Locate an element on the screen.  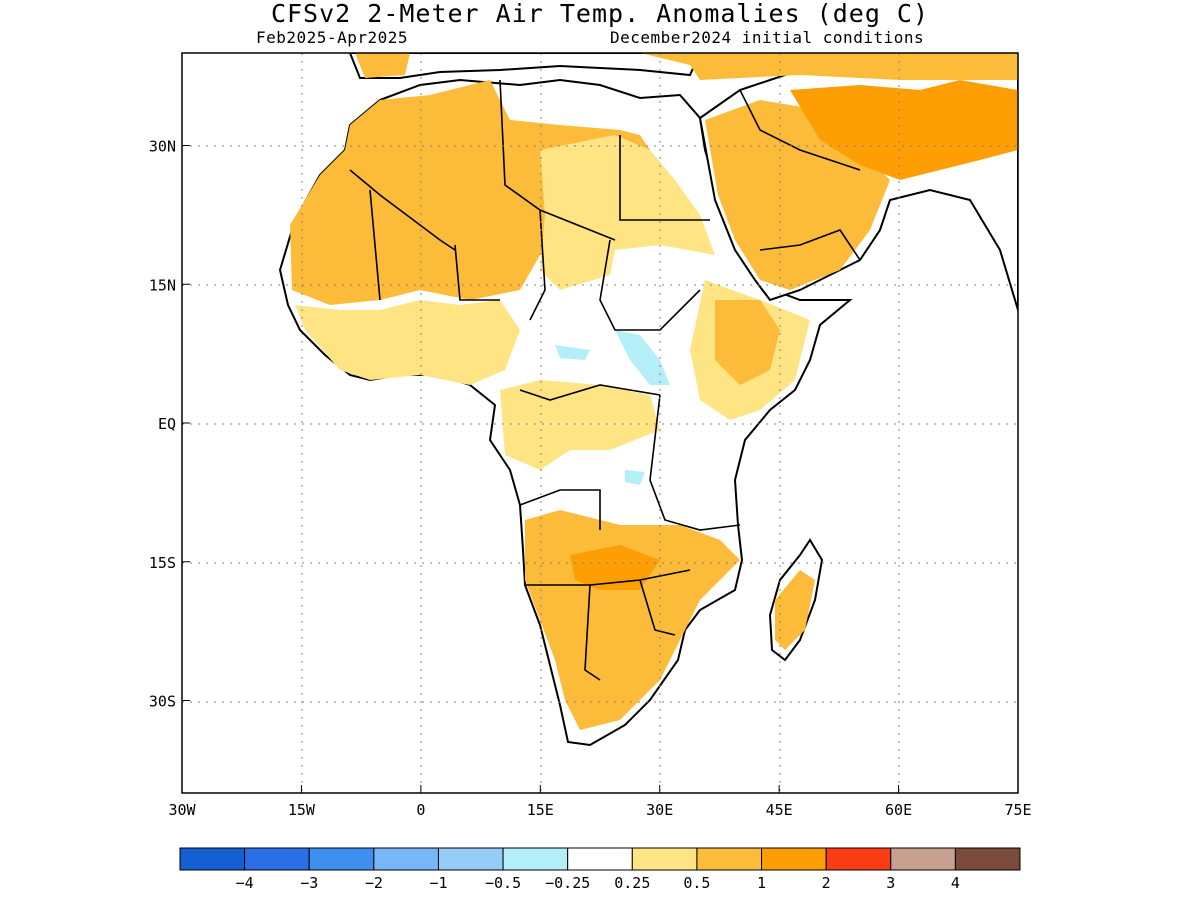
legend-label: 2 is located at coordinates (826, 883).